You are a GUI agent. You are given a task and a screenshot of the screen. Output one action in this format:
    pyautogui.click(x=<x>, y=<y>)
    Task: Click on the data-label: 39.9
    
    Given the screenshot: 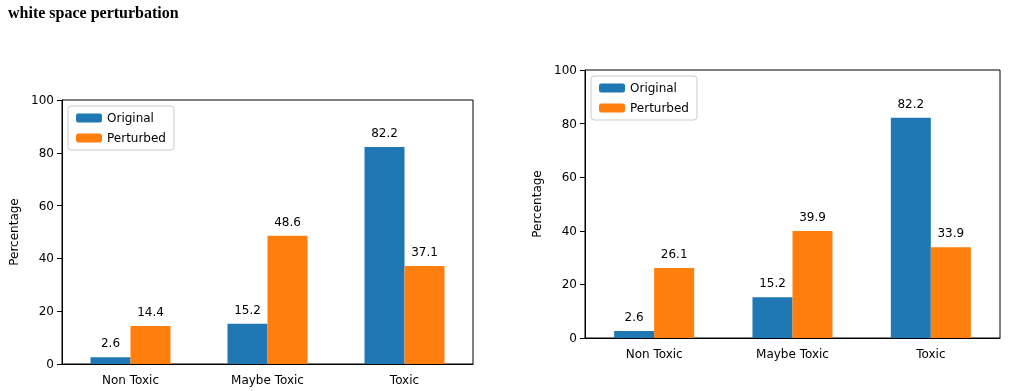 What is the action you would take?
    pyautogui.click(x=812, y=217)
    